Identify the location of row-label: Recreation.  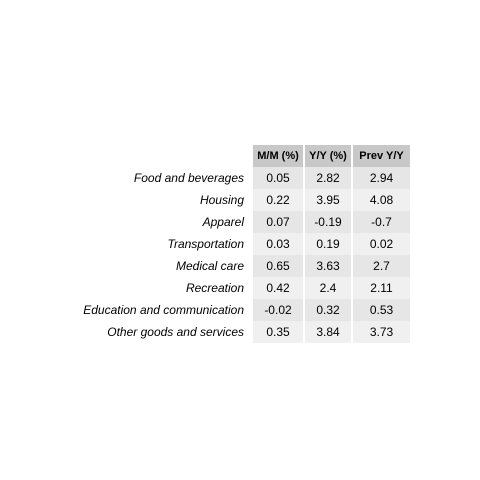
(214, 288).